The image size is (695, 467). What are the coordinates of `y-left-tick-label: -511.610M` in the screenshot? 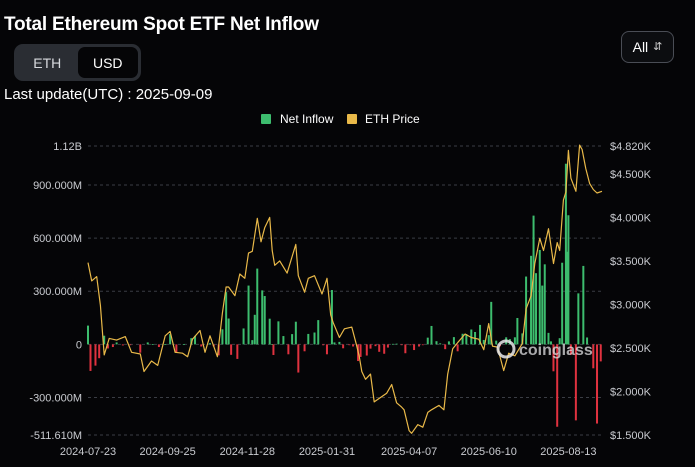 It's located at (56, 436).